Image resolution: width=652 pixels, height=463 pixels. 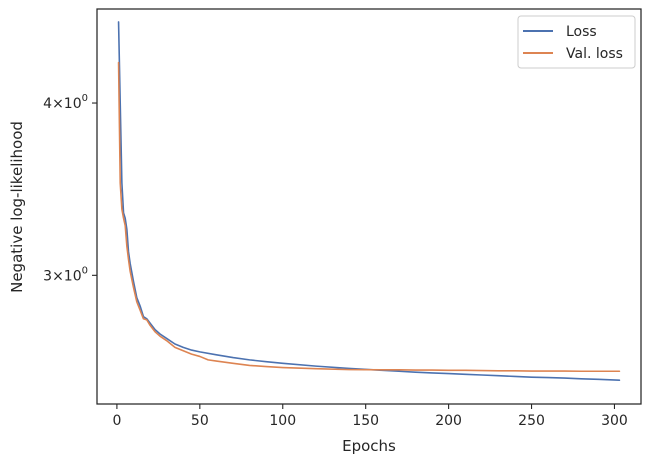 What do you see at coordinates (369, 446) in the screenshot?
I see `x-axis-label: Epochs` at bounding box center [369, 446].